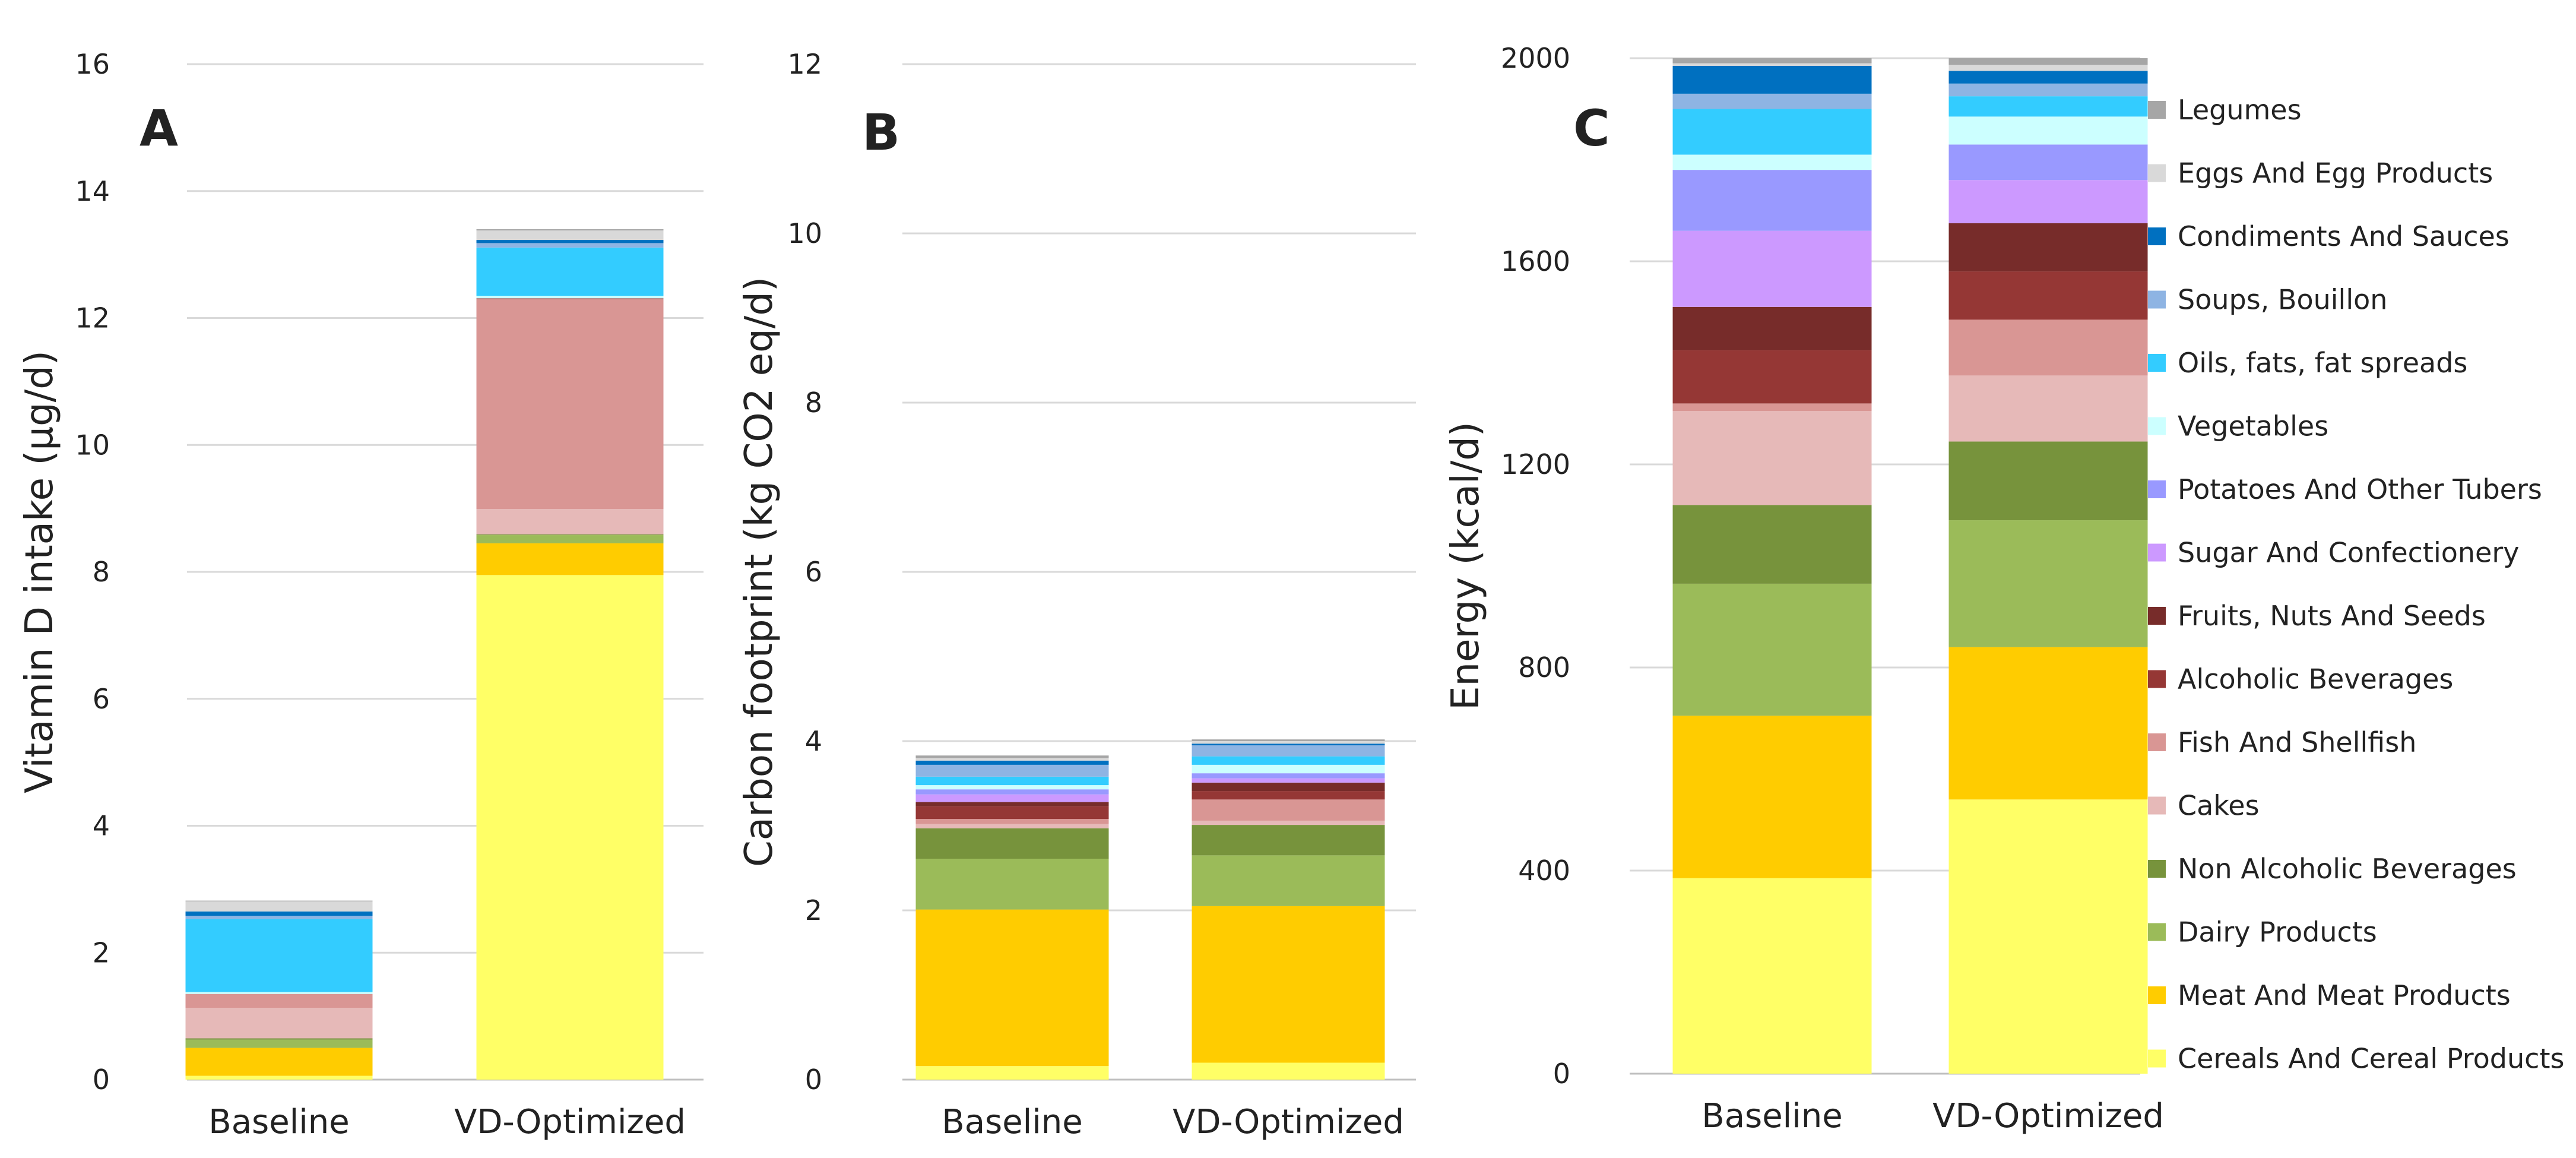 The height and width of the screenshot is (1158, 2576). What do you see at coordinates (2219, 806) in the screenshot?
I see `legend-entry-label: Cakes` at bounding box center [2219, 806].